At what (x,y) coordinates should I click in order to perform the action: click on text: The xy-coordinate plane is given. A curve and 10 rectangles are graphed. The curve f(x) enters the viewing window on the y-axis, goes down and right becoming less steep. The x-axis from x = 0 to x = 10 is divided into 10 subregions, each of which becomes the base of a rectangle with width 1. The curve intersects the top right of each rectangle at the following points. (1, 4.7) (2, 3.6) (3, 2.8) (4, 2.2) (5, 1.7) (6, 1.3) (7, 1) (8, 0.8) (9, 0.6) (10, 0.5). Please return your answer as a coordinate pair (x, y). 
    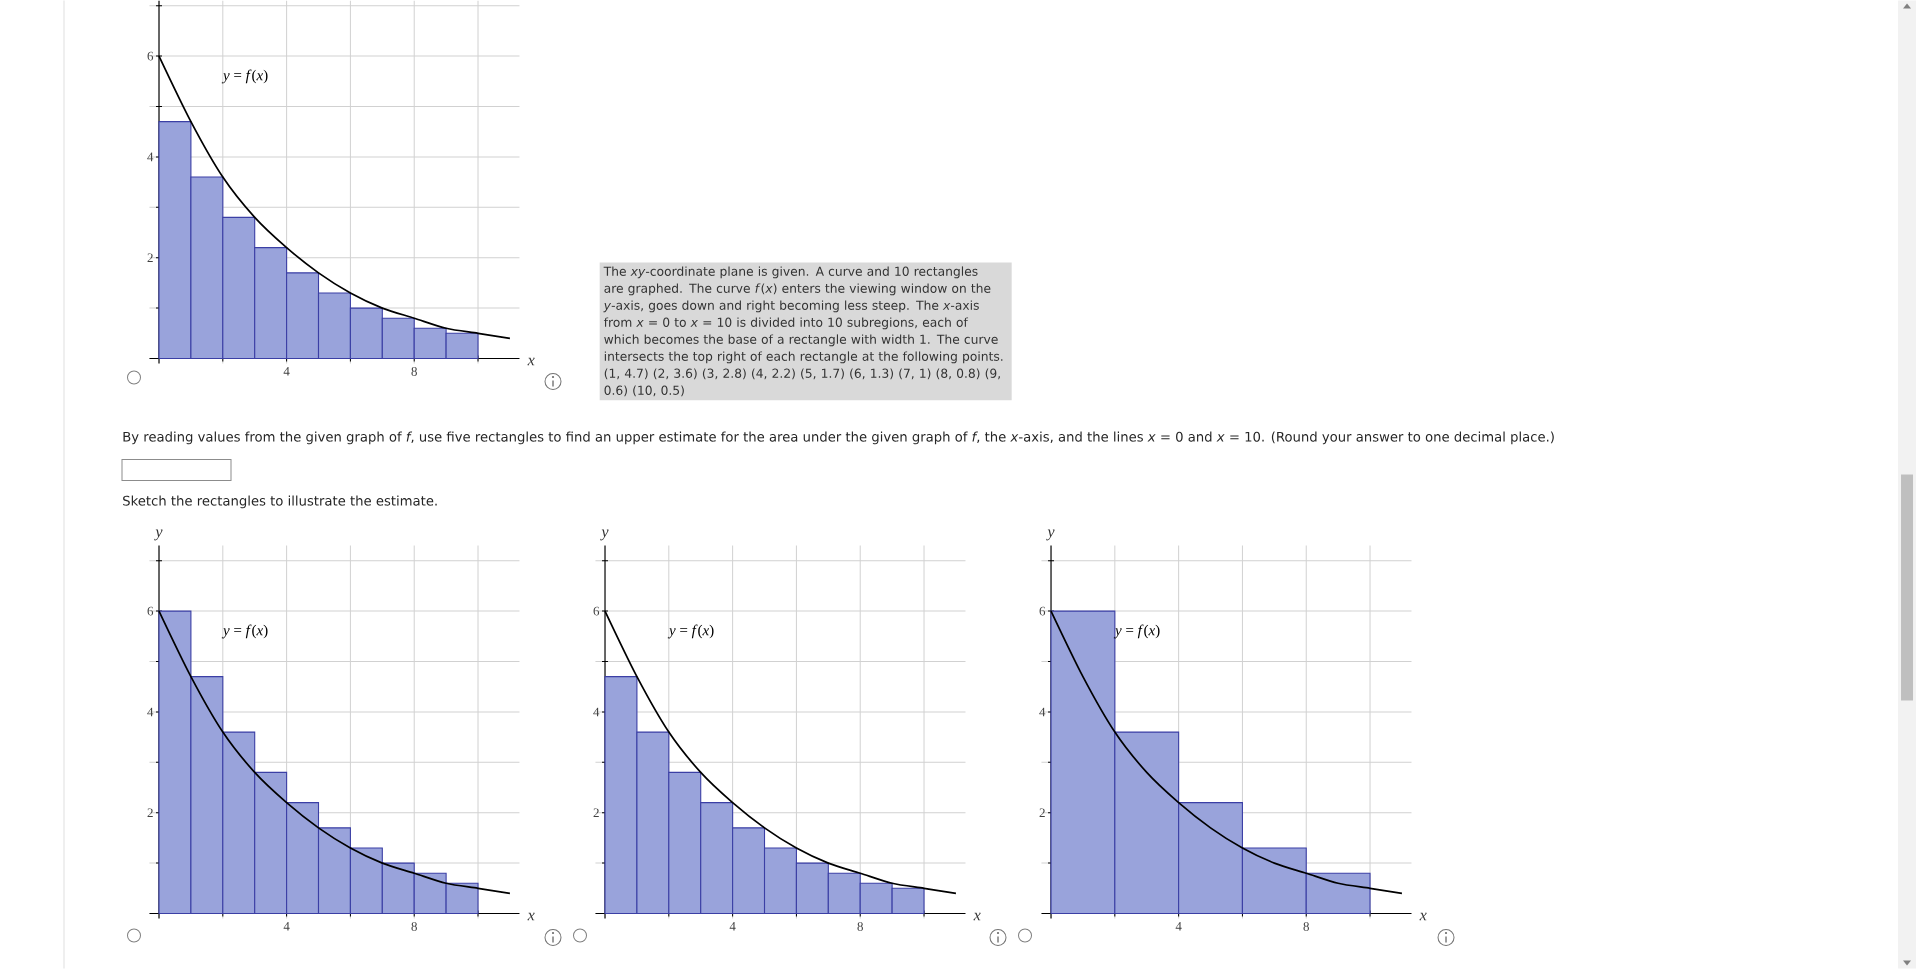
    Looking at the image, I should click on (803, 331).